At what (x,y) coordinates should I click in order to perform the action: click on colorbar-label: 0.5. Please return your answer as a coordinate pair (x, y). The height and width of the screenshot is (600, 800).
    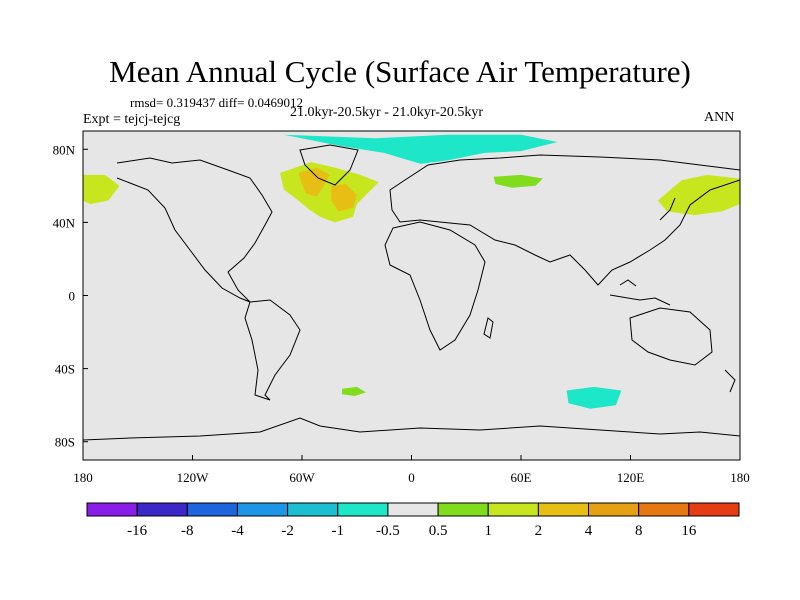
    Looking at the image, I should click on (438, 531).